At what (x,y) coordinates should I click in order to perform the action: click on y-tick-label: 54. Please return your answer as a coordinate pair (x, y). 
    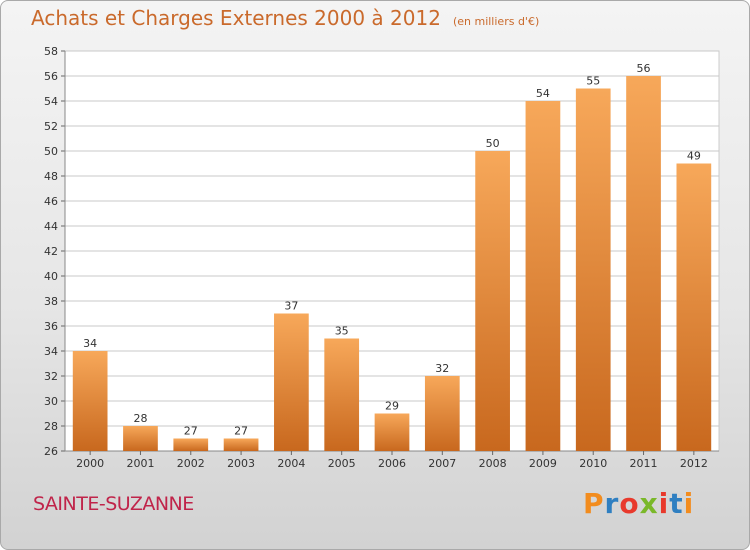
    Looking at the image, I should click on (51, 101).